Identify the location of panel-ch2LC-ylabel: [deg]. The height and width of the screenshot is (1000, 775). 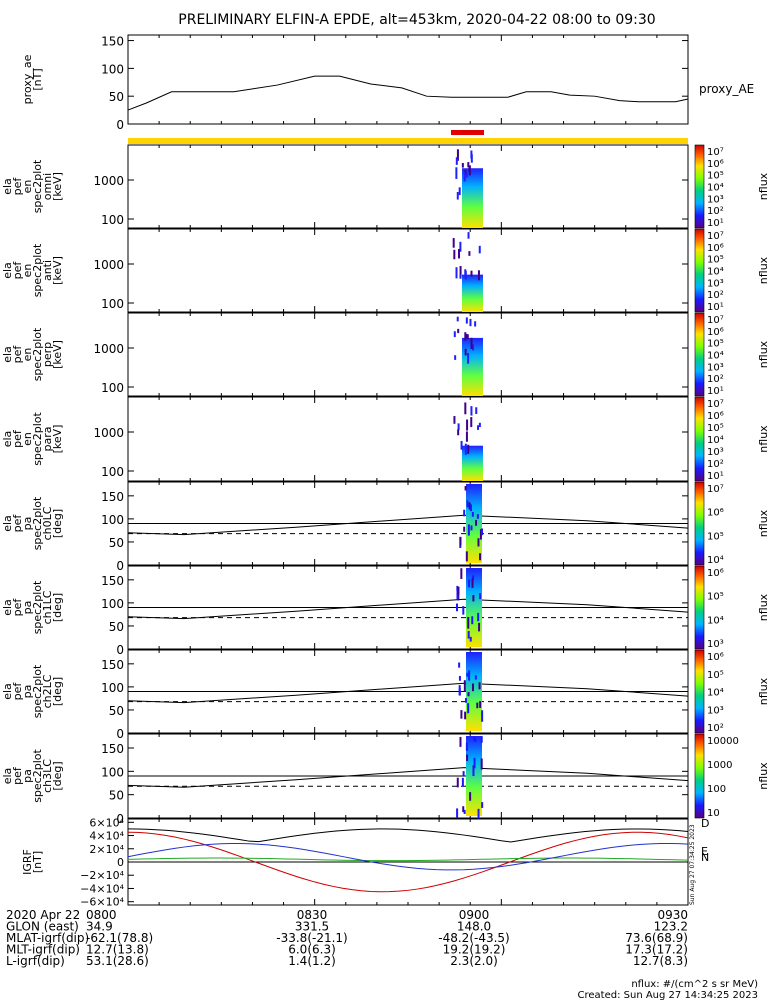
(57, 691).